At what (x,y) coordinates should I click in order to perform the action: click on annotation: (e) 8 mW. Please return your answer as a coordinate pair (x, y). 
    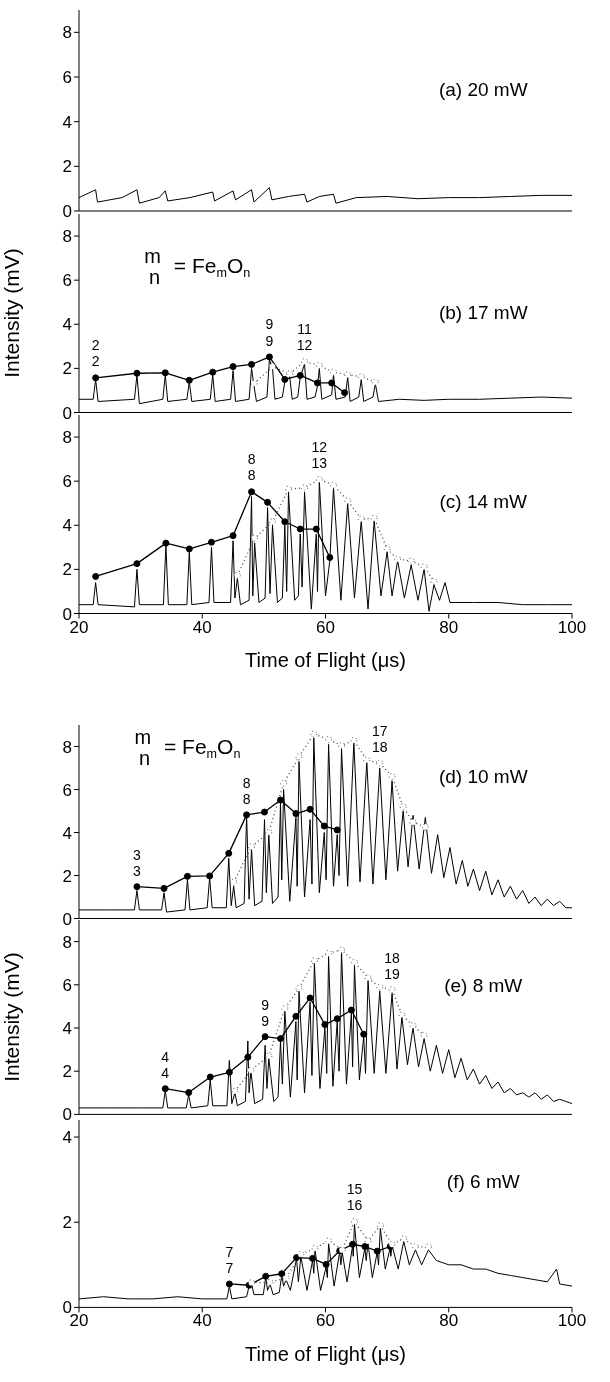
    Looking at the image, I should click on (483, 986).